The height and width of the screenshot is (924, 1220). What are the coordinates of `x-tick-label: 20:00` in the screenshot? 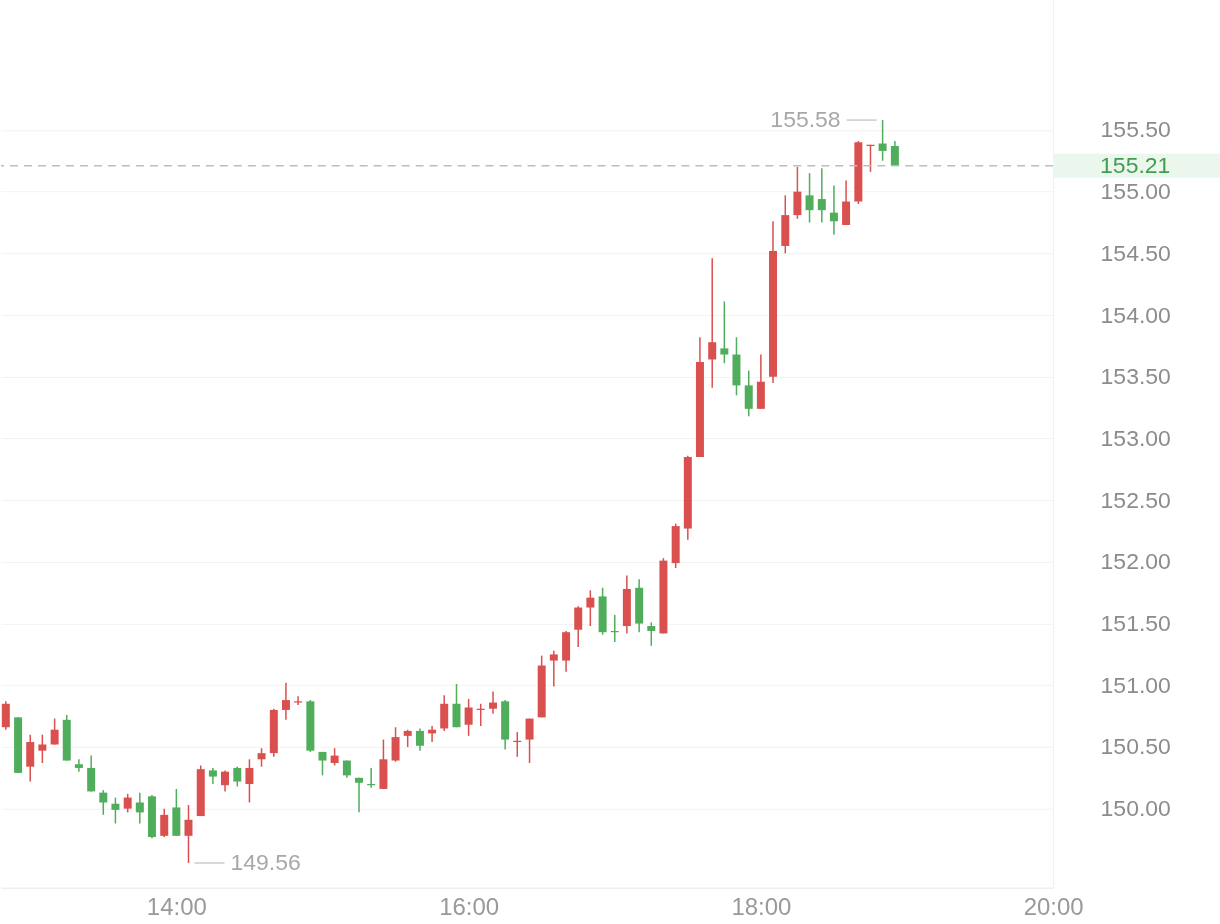 It's located at (1053, 907).